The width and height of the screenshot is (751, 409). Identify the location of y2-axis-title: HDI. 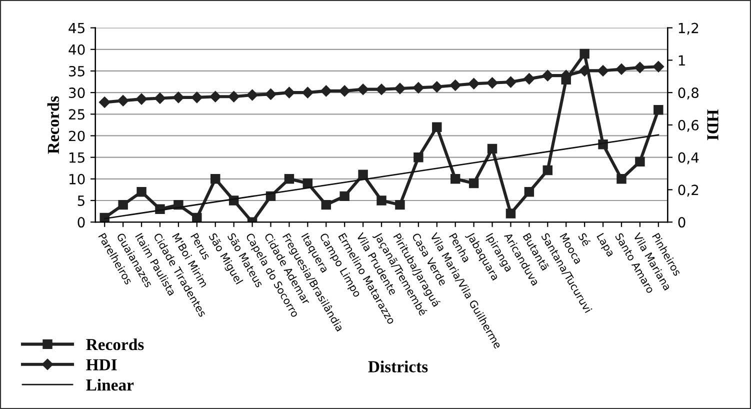
(712, 124).